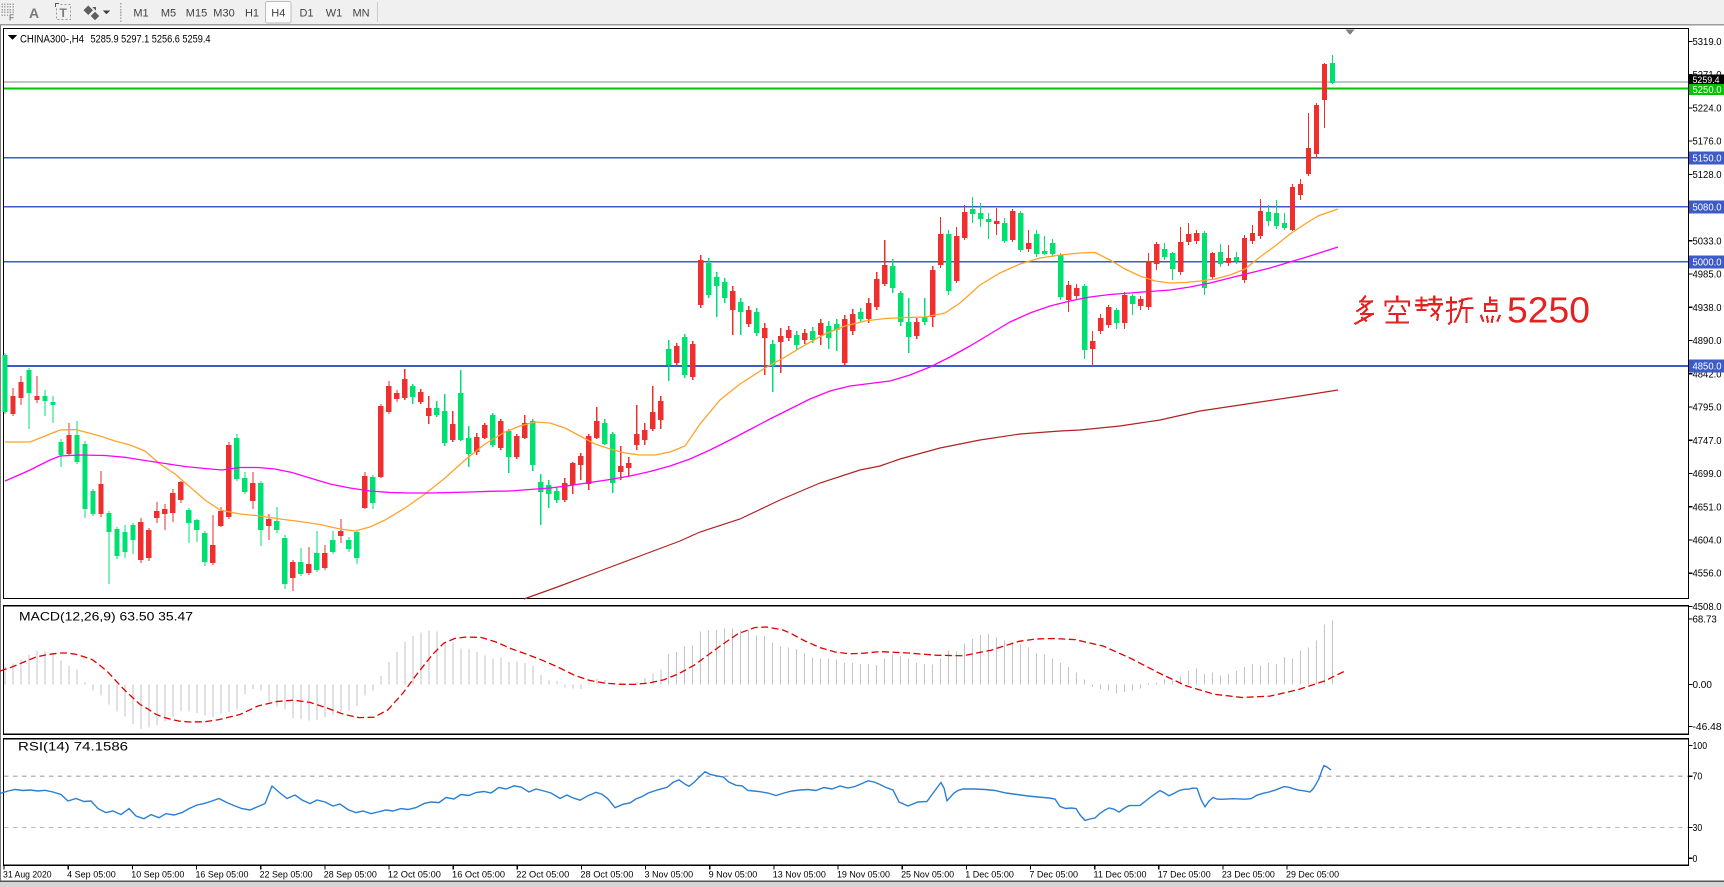  What do you see at coordinates (989, 875) in the screenshot?
I see `svg-text: 1 Dec 05:00` at bounding box center [989, 875].